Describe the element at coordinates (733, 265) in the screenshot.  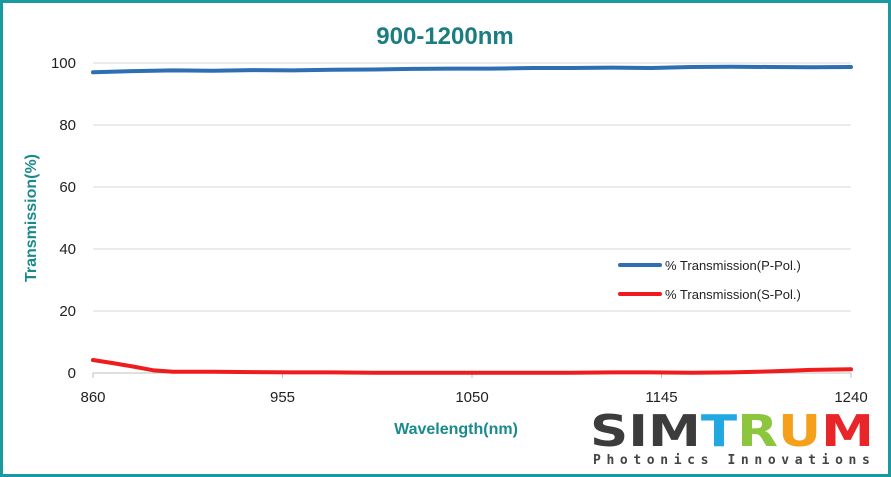
I see `legend-label: % Transmission(P-Pol.)` at that location.